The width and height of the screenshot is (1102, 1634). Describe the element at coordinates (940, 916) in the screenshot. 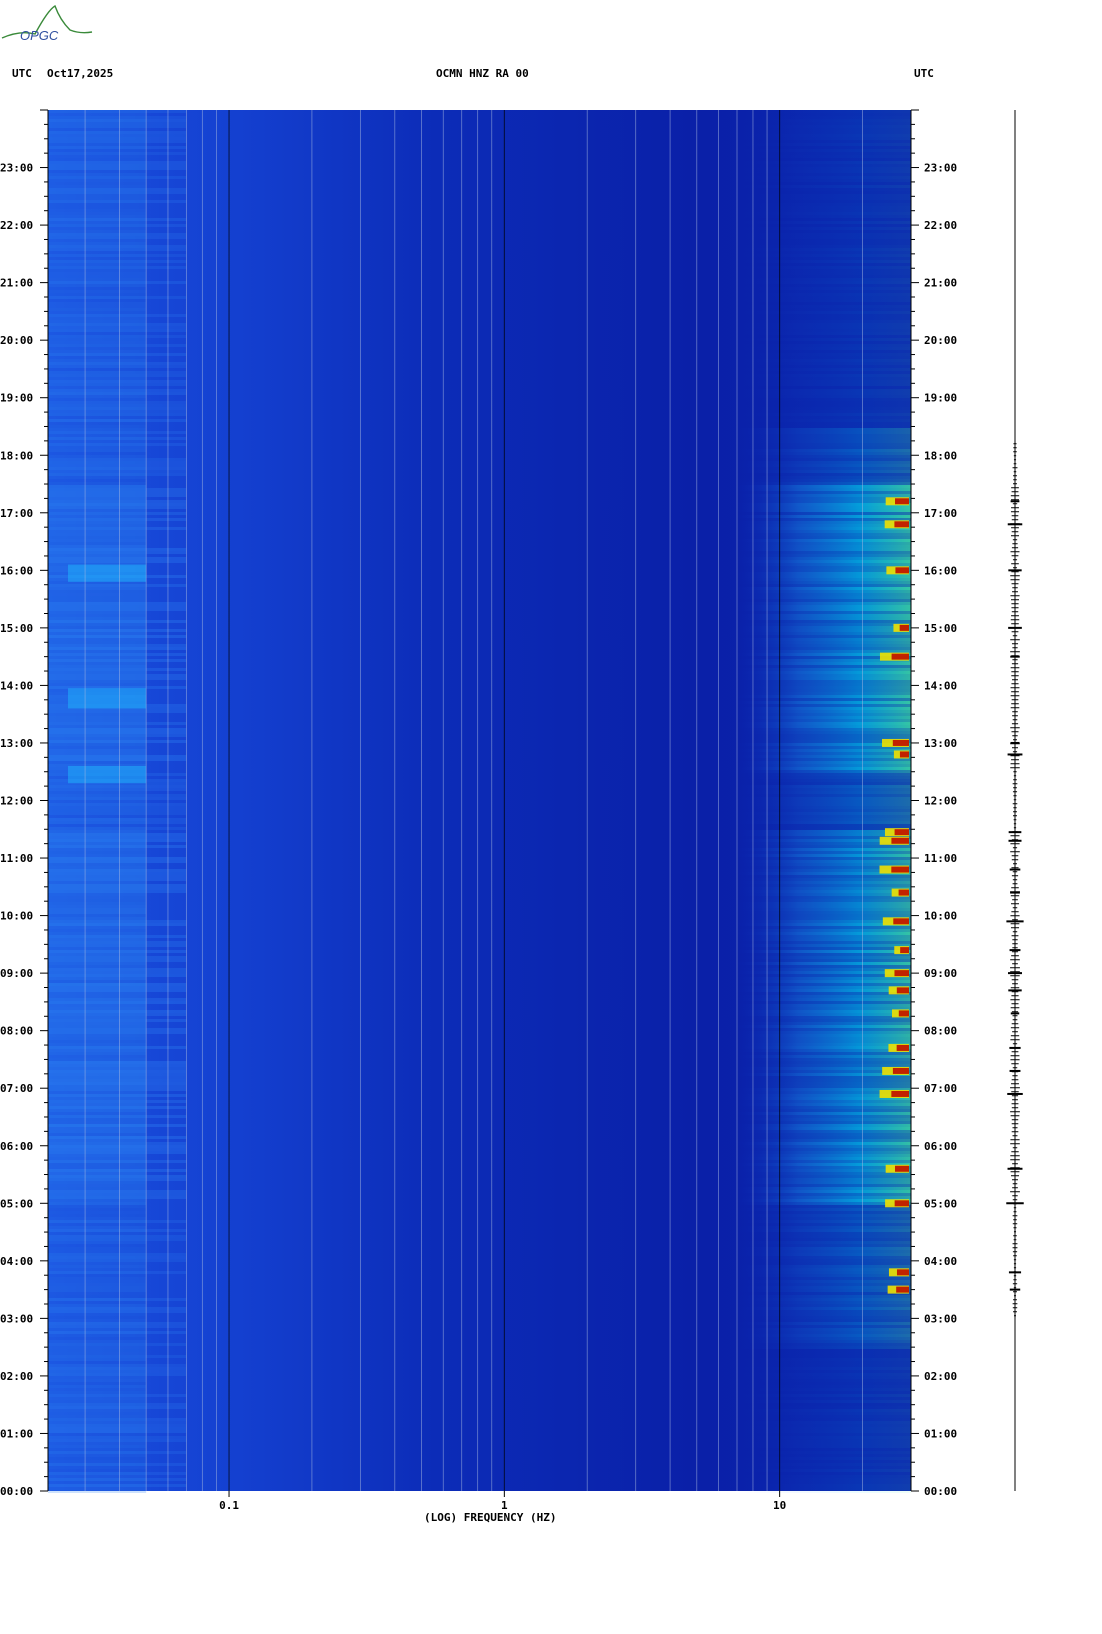

I see `y-tick-label-right: 10:00` at that location.